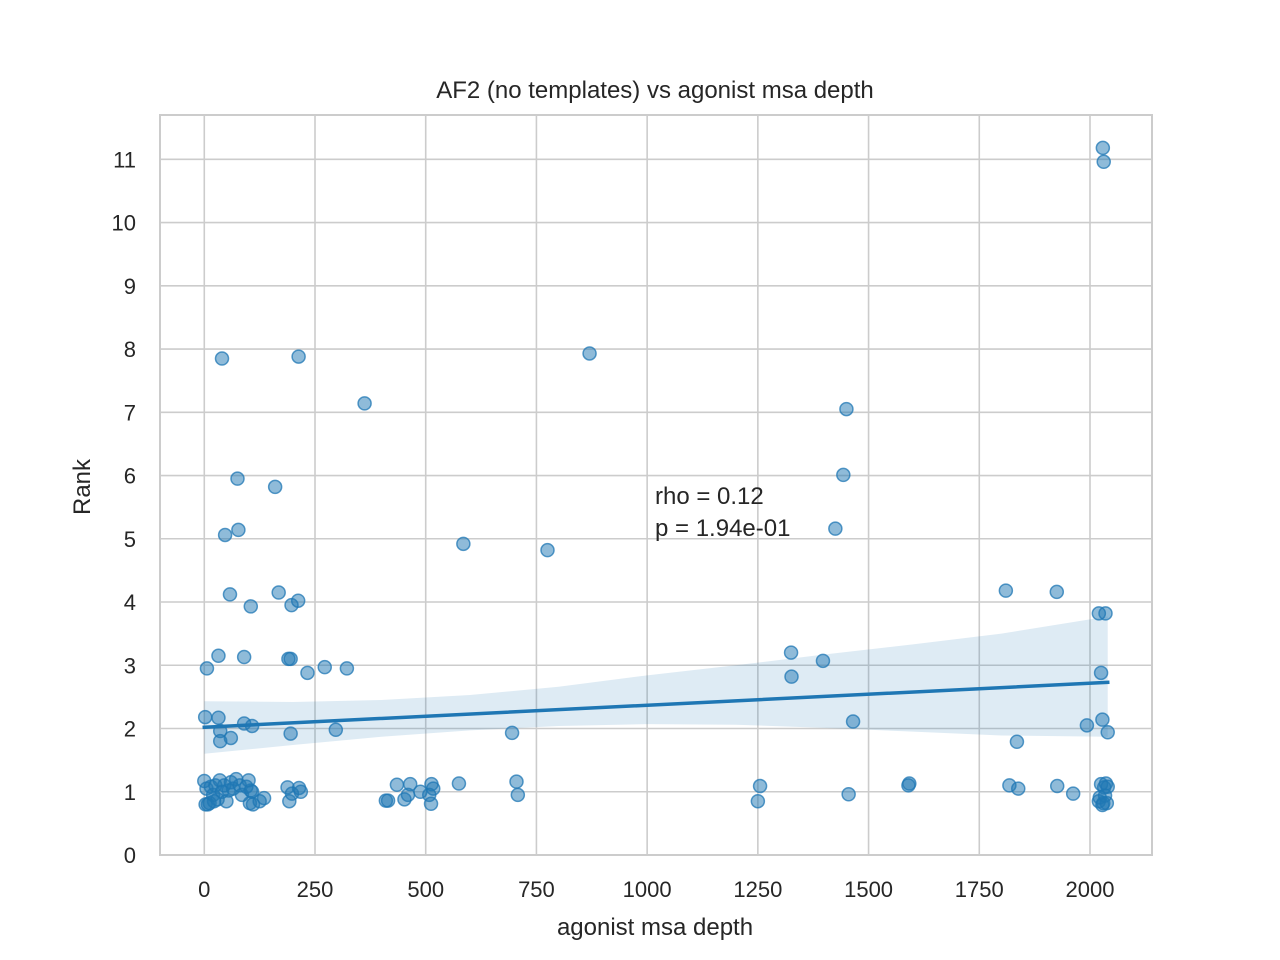 Image resolution: width=1280 pixels, height=960 pixels. Describe the element at coordinates (130, 729) in the screenshot. I see `y-tick-label: 2` at that location.